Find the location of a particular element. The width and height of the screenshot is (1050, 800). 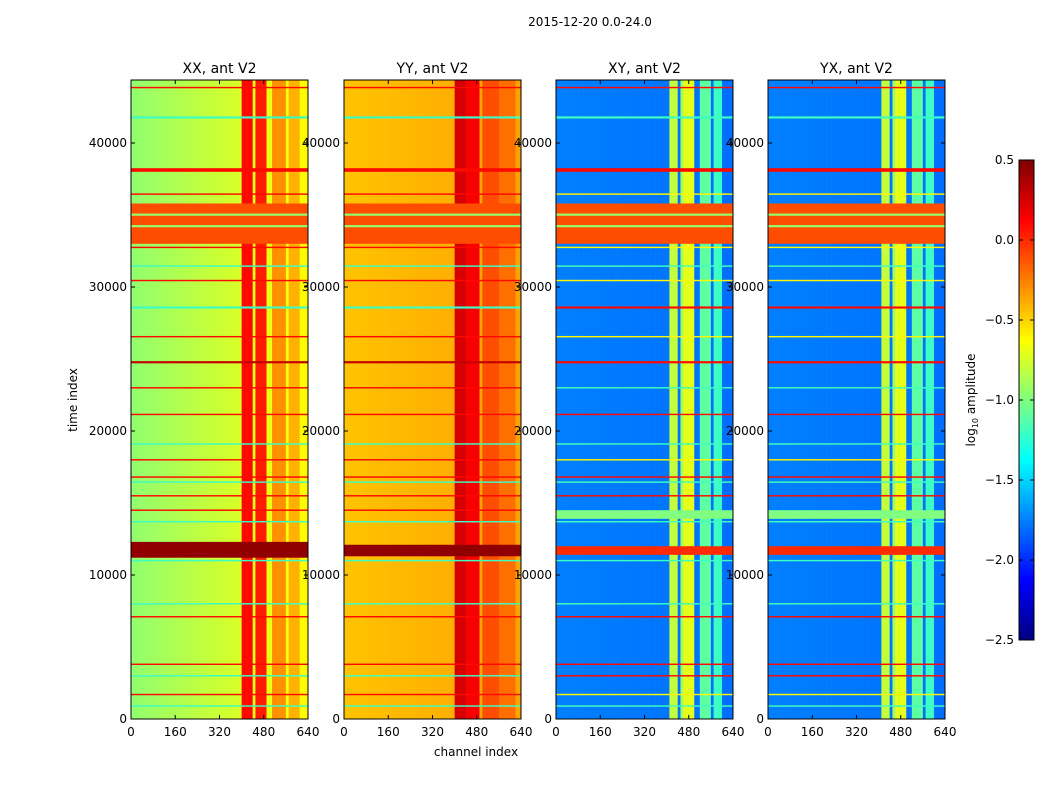

y-tick-label: 40000 is located at coordinates (321, 143).